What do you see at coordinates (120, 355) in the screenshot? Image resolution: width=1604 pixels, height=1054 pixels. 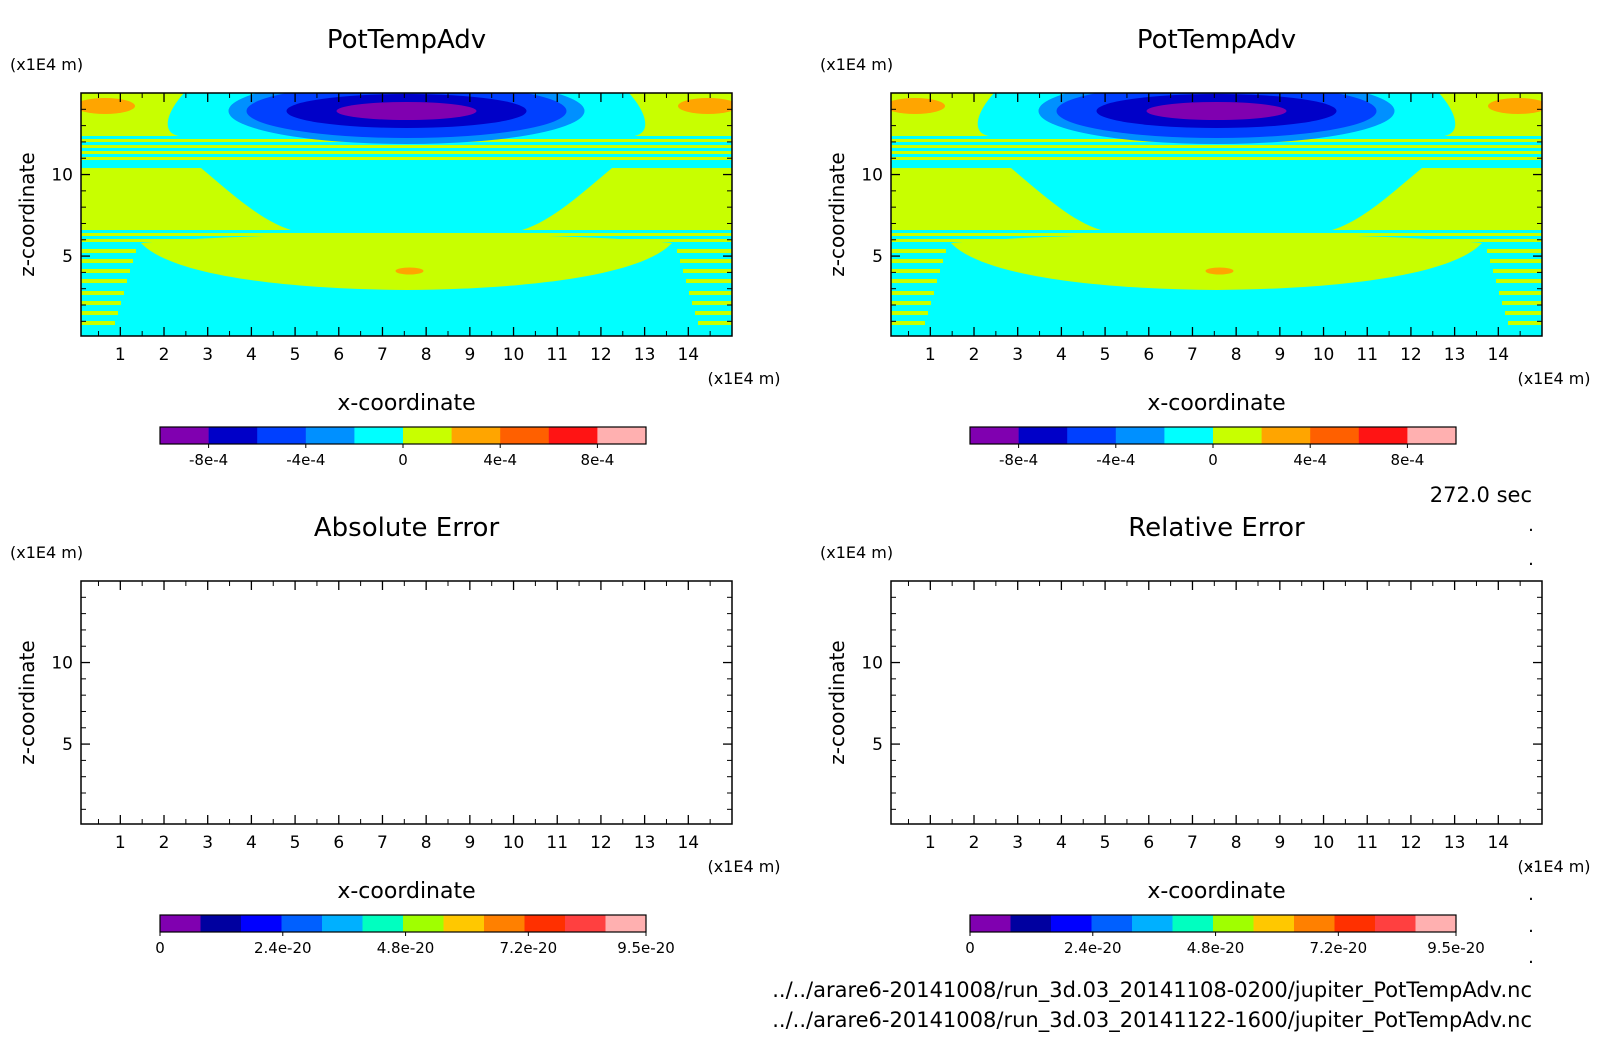 I see `x-tick-label: 1` at bounding box center [120, 355].